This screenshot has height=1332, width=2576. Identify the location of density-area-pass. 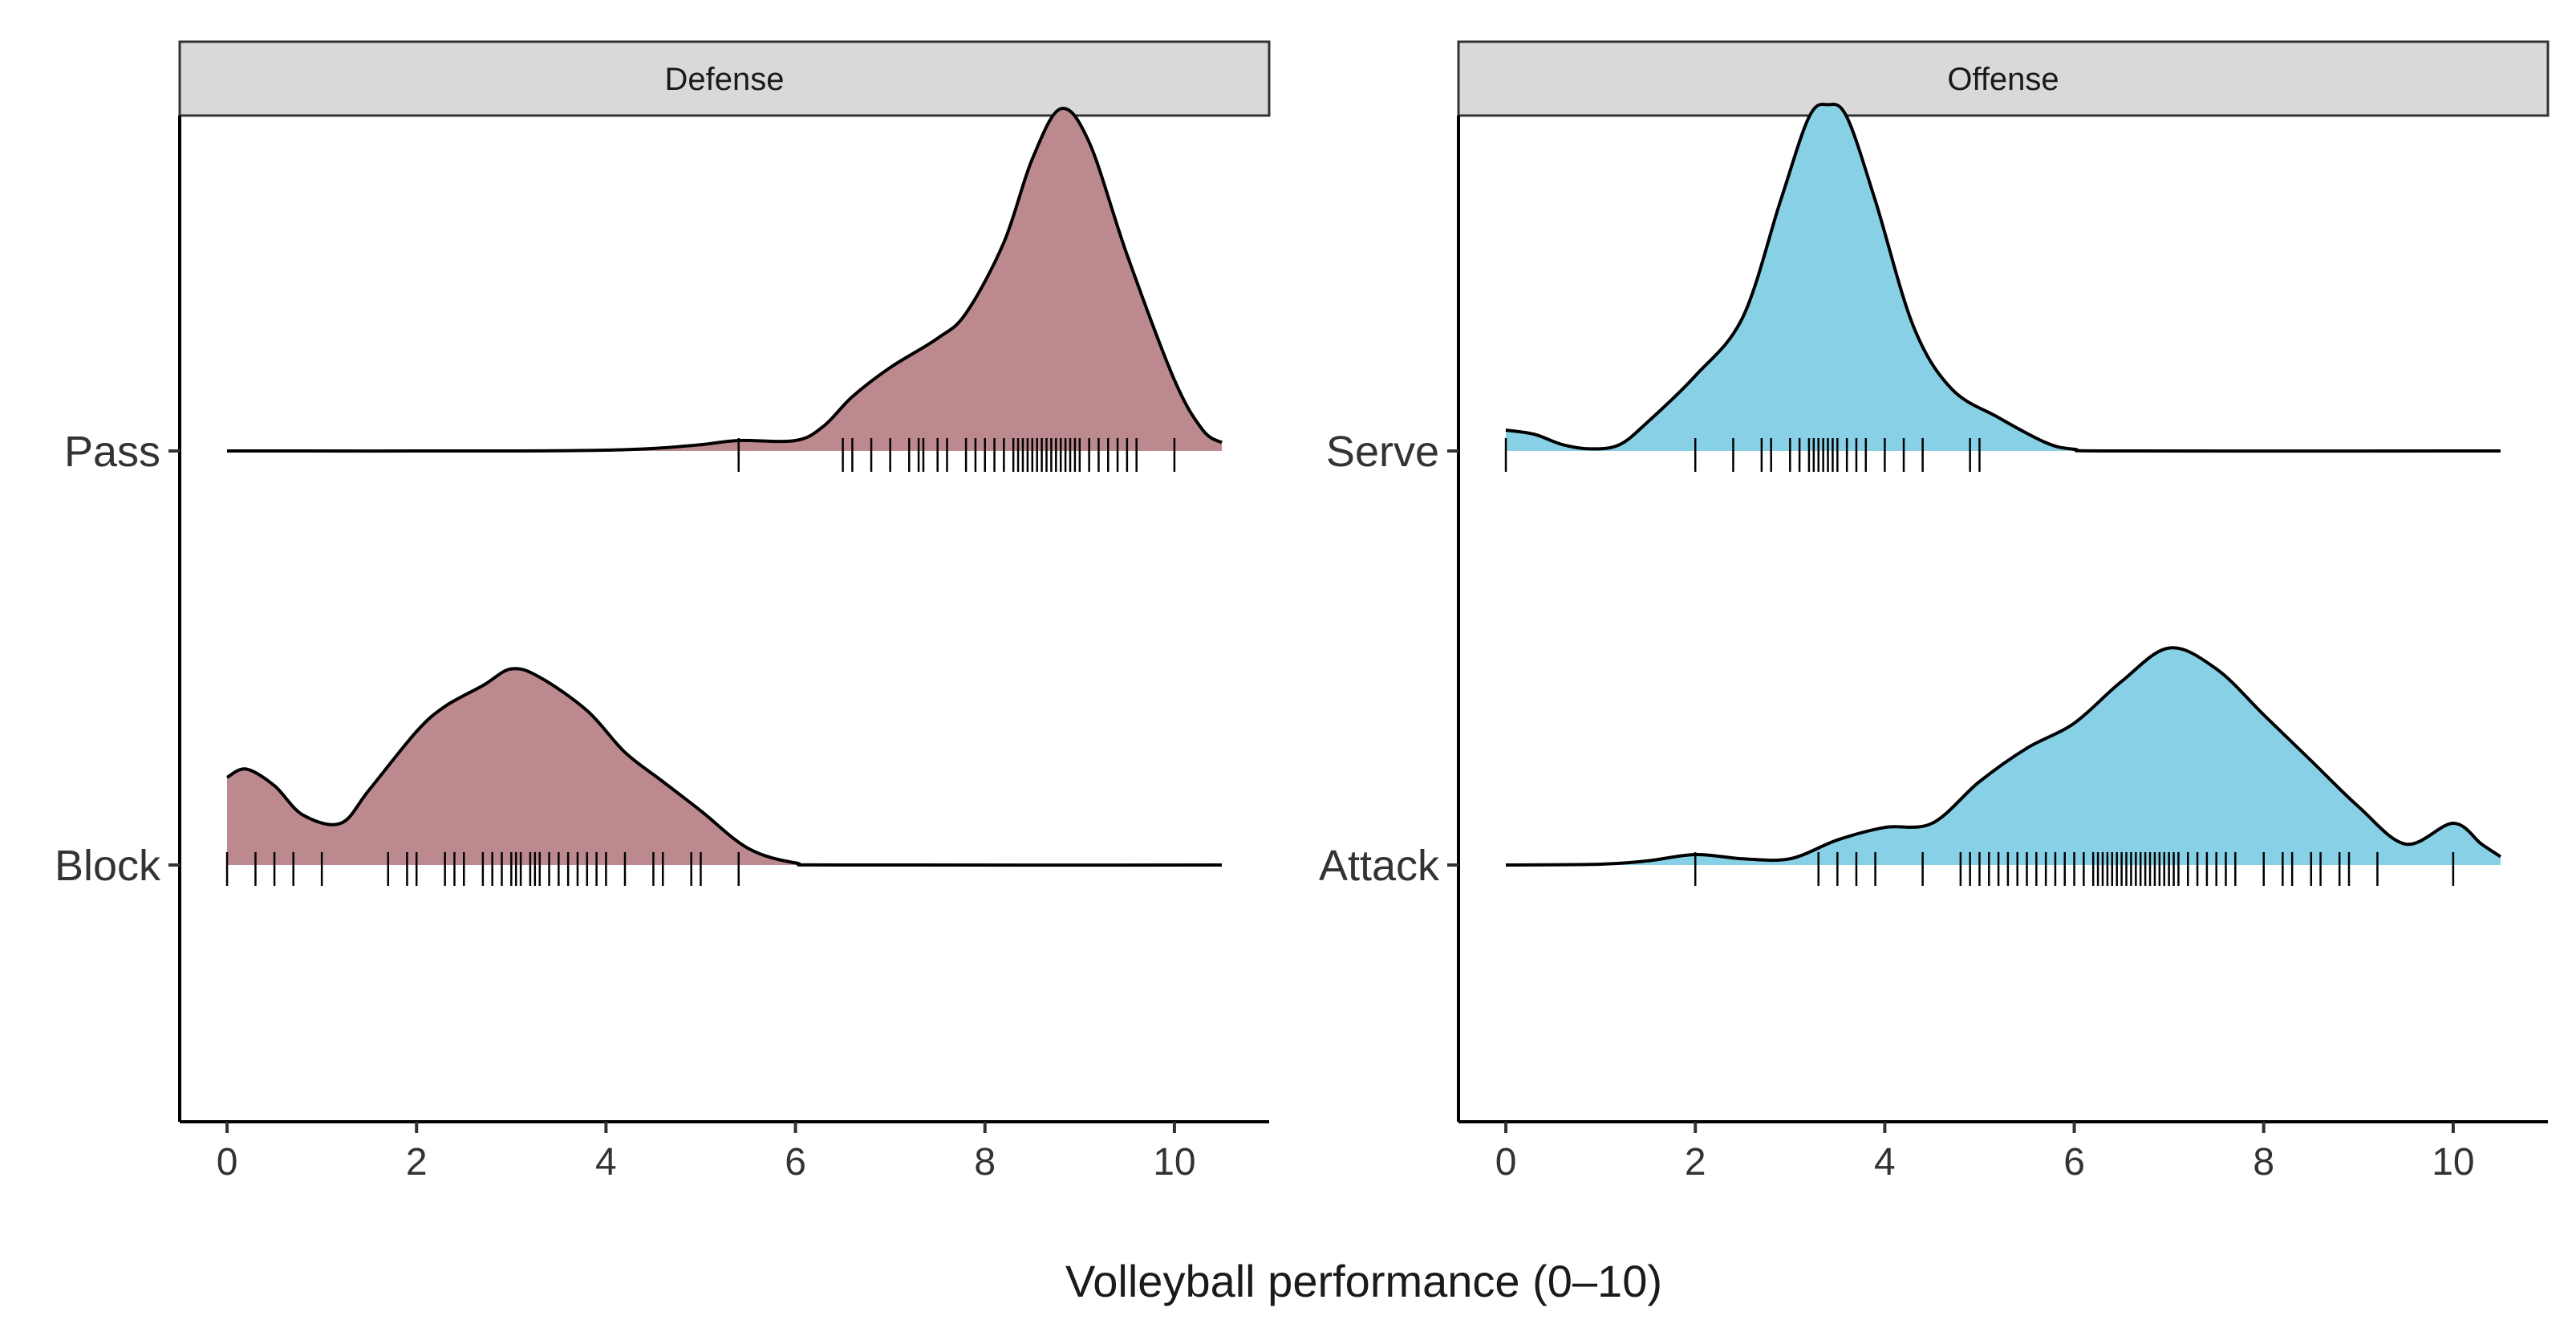
(724, 280).